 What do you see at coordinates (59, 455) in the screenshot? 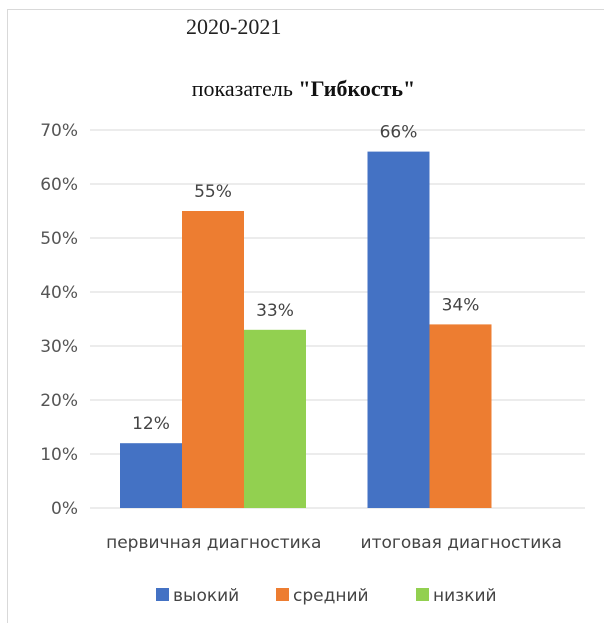
I see `y-tick-label: 10%` at bounding box center [59, 455].